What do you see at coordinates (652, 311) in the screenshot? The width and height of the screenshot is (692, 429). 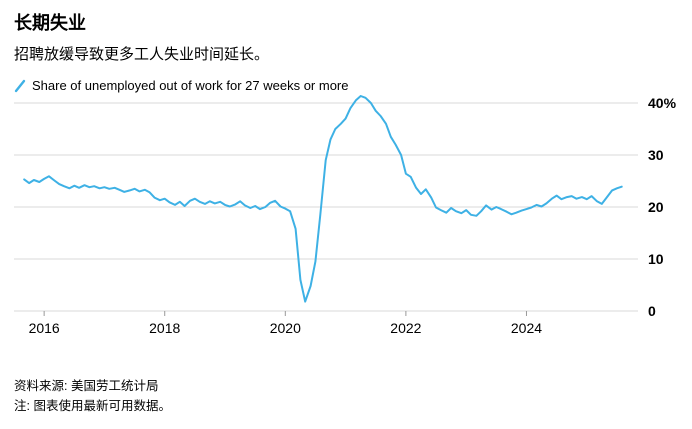 I see `y-axis-label: 0` at bounding box center [652, 311].